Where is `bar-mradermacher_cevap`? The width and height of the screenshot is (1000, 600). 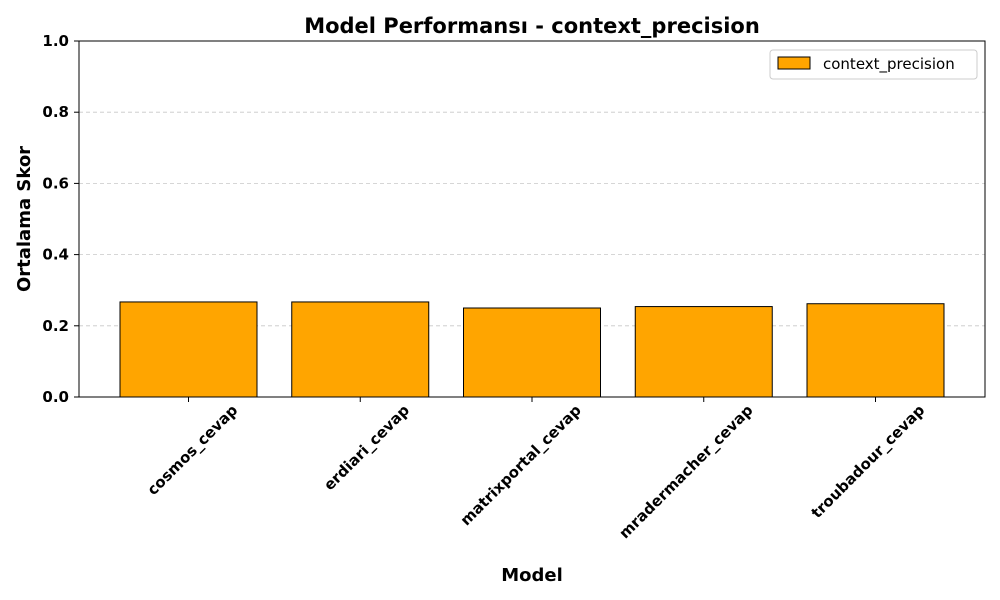
bar-mradermacher_cevap is located at coordinates (703, 352).